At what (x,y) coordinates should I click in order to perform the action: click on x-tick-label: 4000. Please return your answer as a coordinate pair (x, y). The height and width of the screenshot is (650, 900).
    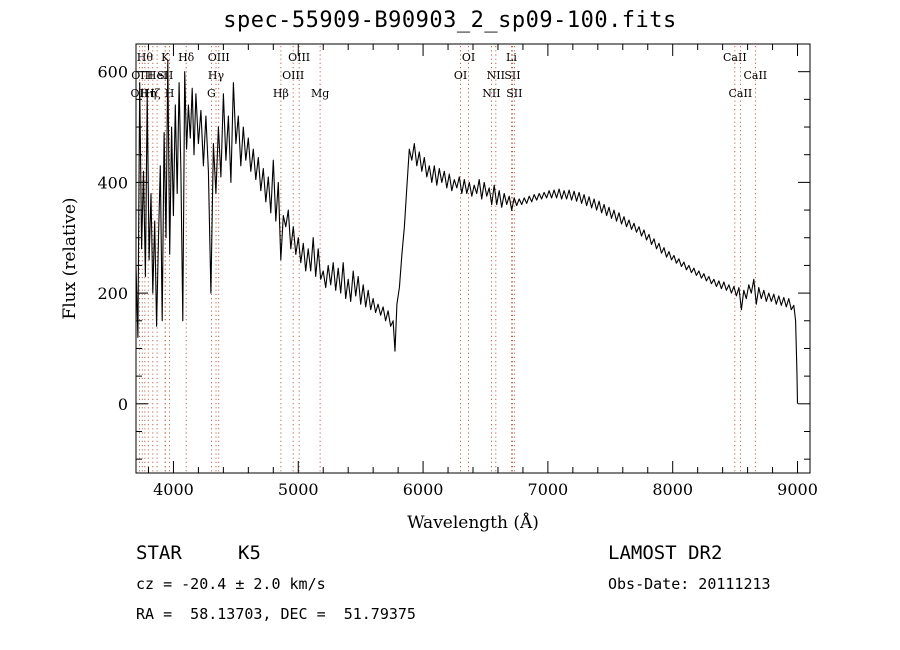
    Looking at the image, I should click on (173, 489).